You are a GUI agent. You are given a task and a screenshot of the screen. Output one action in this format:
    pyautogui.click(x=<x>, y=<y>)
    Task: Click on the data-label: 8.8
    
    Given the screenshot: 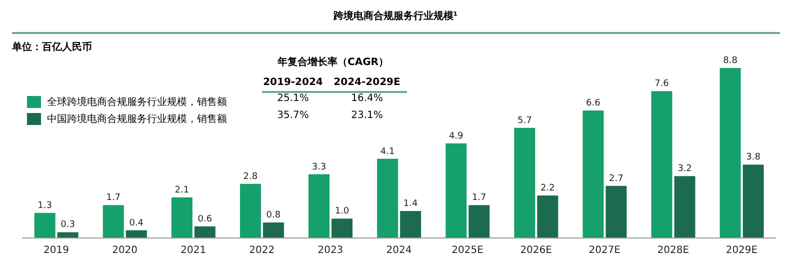 What is the action you would take?
    pyautogui.click(x=730, y=61)
    